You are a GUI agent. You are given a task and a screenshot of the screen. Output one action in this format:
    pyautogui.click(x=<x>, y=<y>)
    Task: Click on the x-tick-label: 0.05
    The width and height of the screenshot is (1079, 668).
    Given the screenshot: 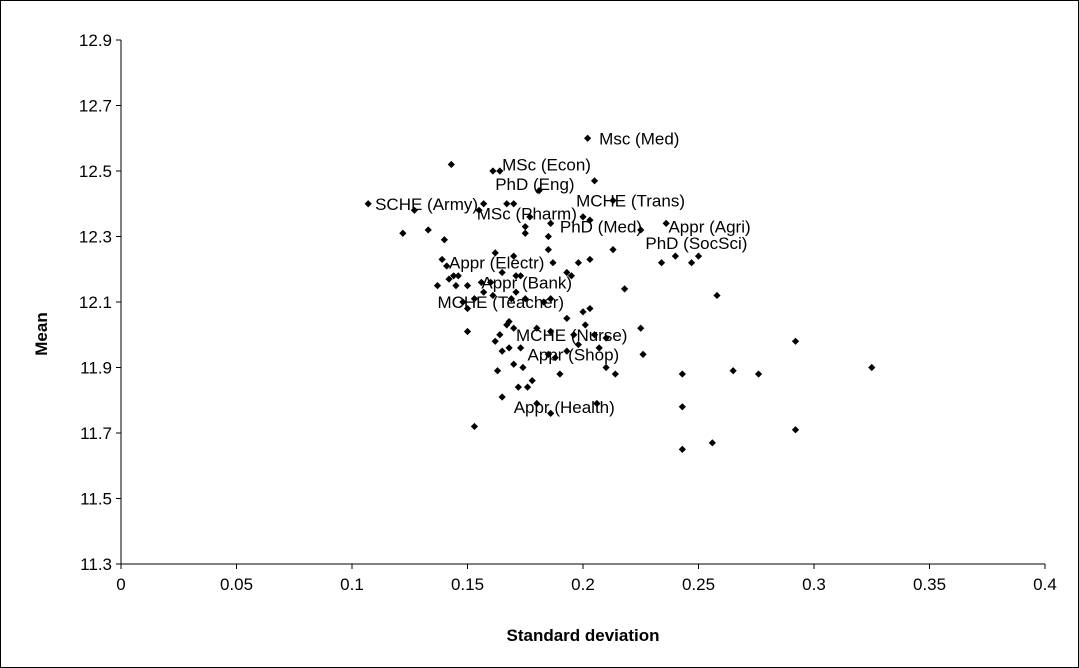 What is the action you would take?
    pyautogui.click(x=236, y=584)
    